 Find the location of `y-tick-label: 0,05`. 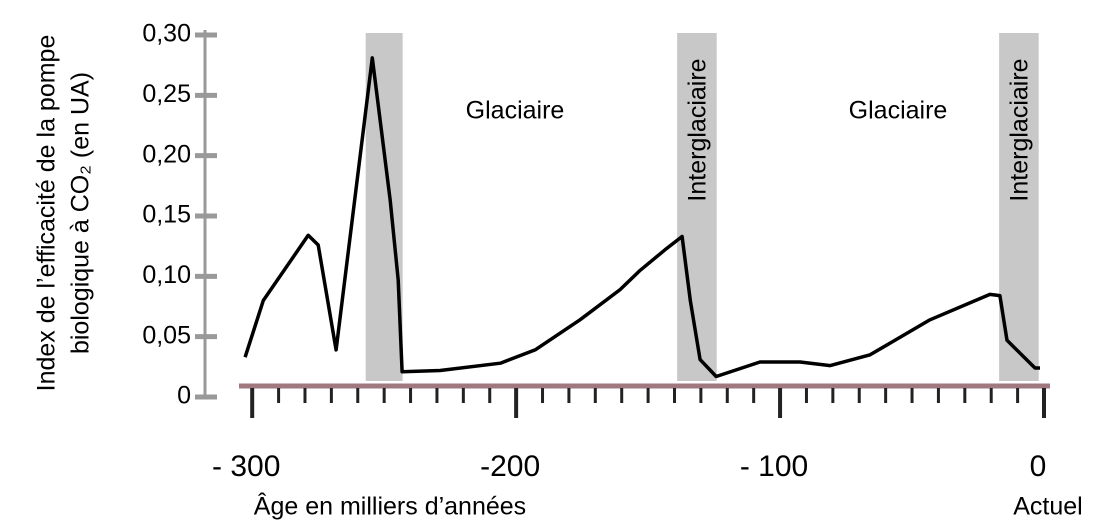

y-tick-label: 0,05 is located at coordinates (166, 335).